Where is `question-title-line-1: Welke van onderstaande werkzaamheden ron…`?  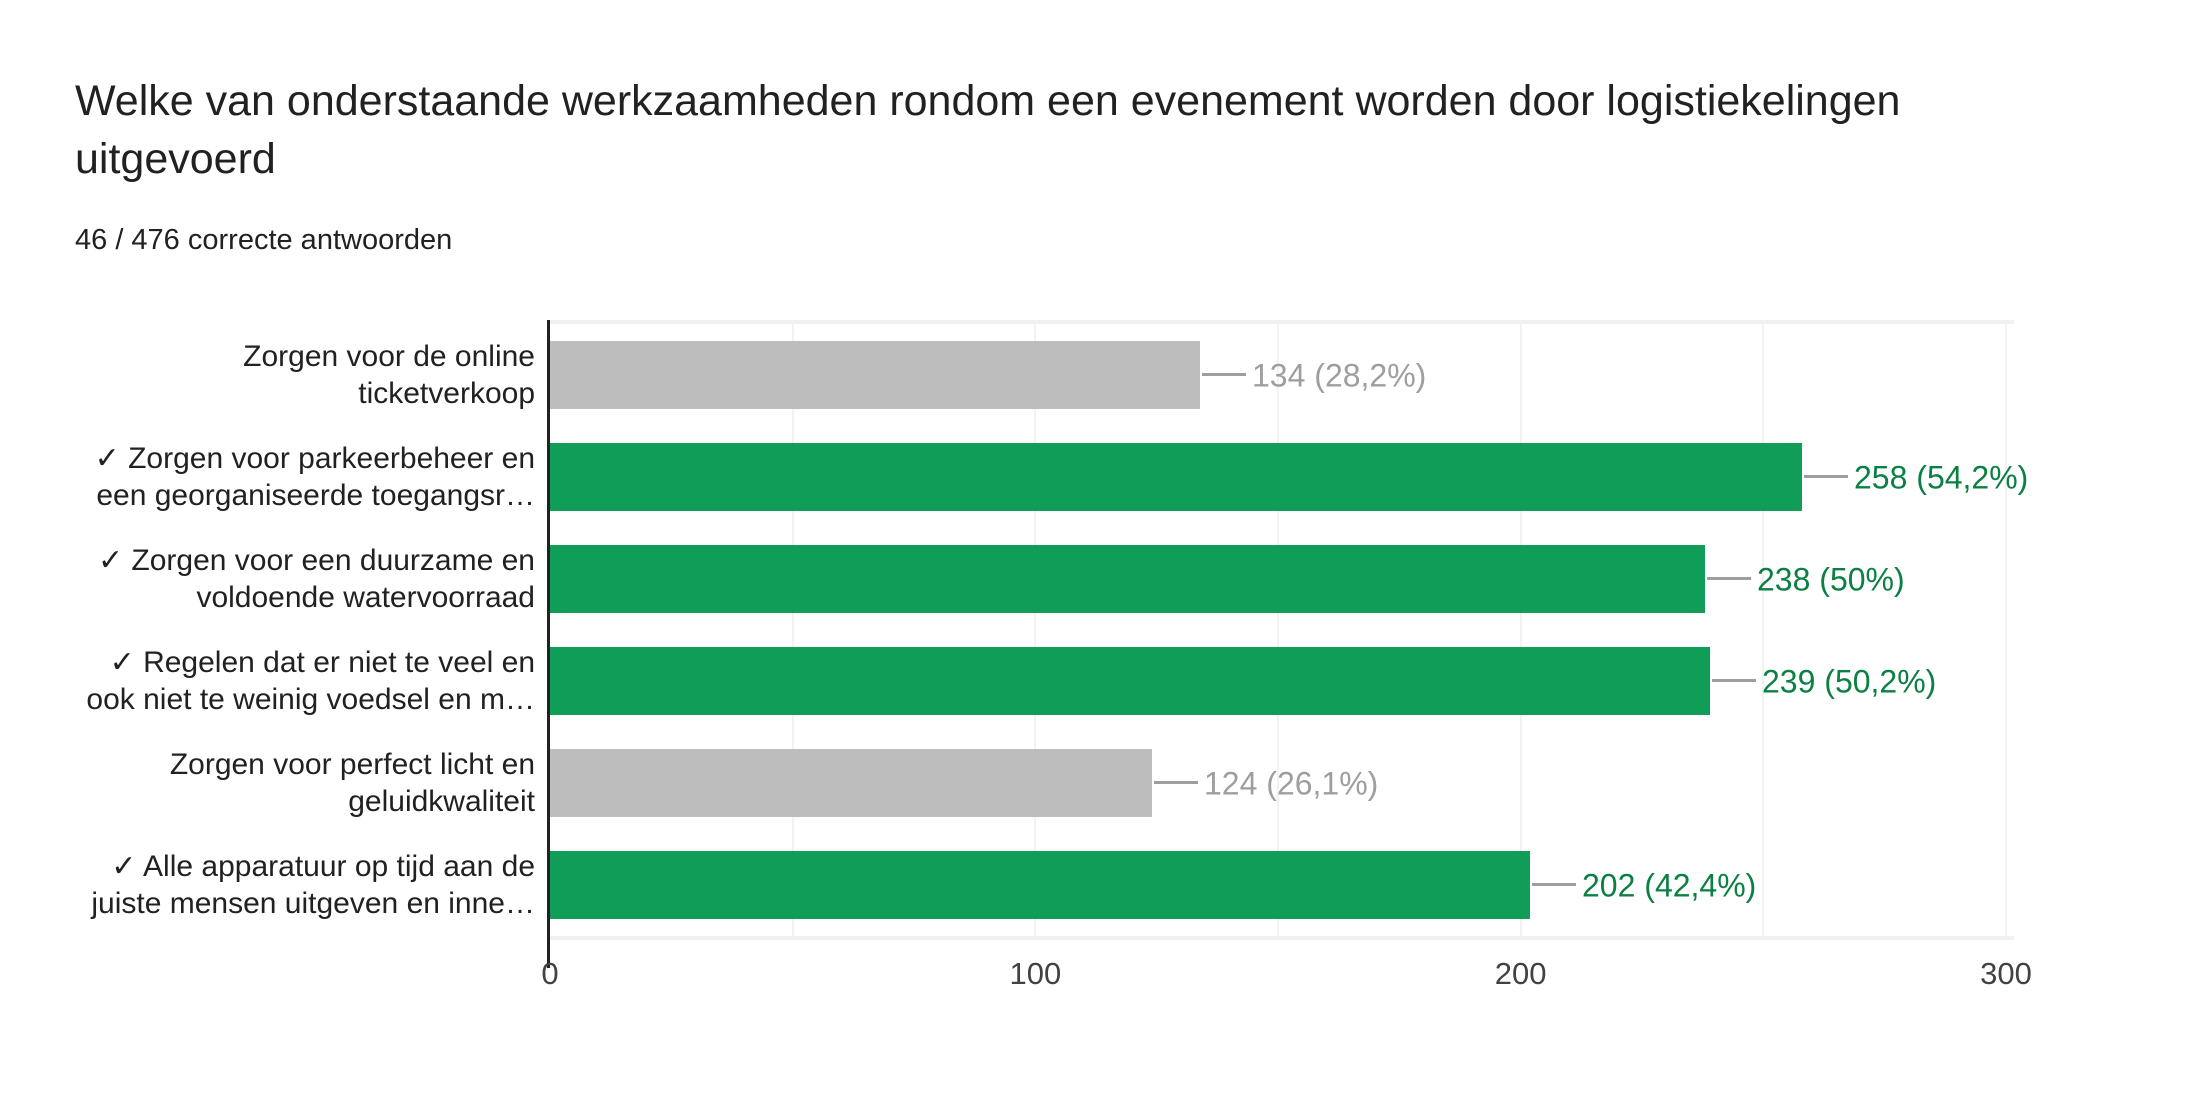
question-title-line-1: Welke van onderstaande werkzaamheden ron… is located at coordinates (988, 101).